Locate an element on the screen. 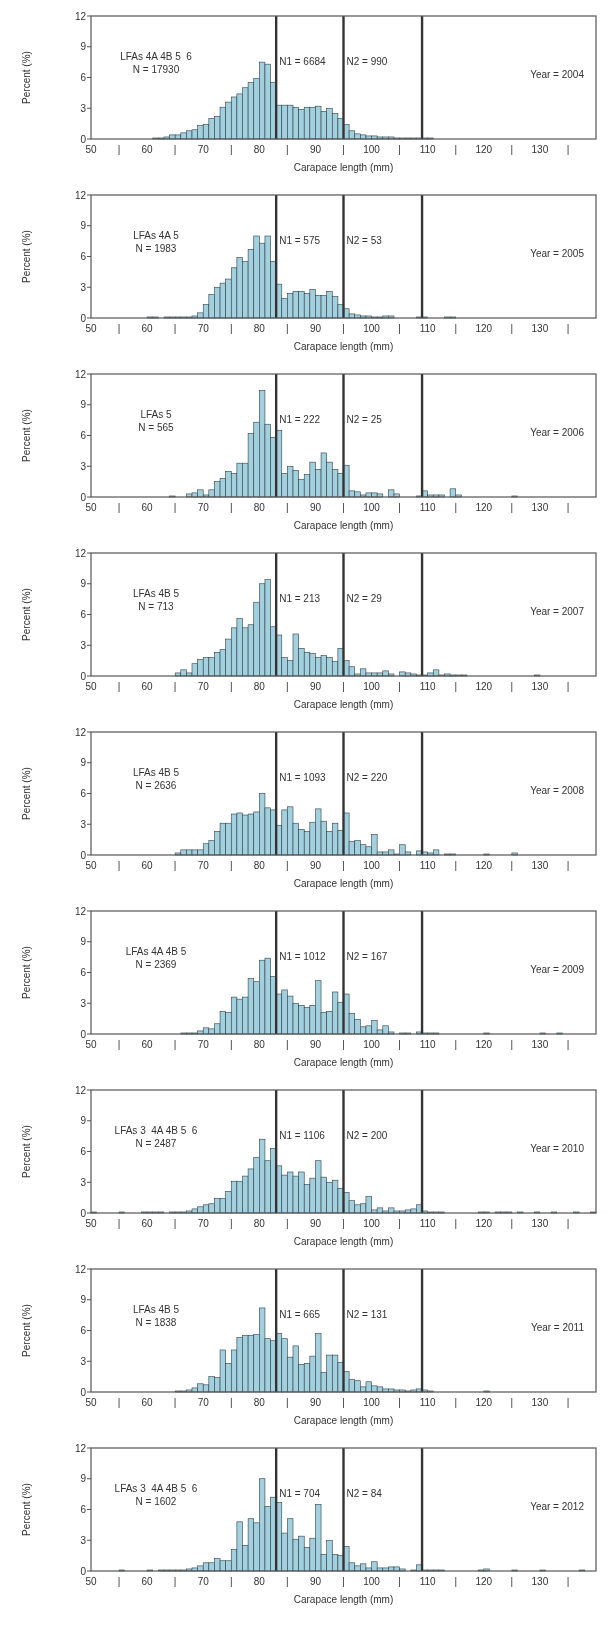 Image resolution: width=612 pixels, height=1631 pixels. annotation: N2 = 131 is located at coordinates (367, 1315).